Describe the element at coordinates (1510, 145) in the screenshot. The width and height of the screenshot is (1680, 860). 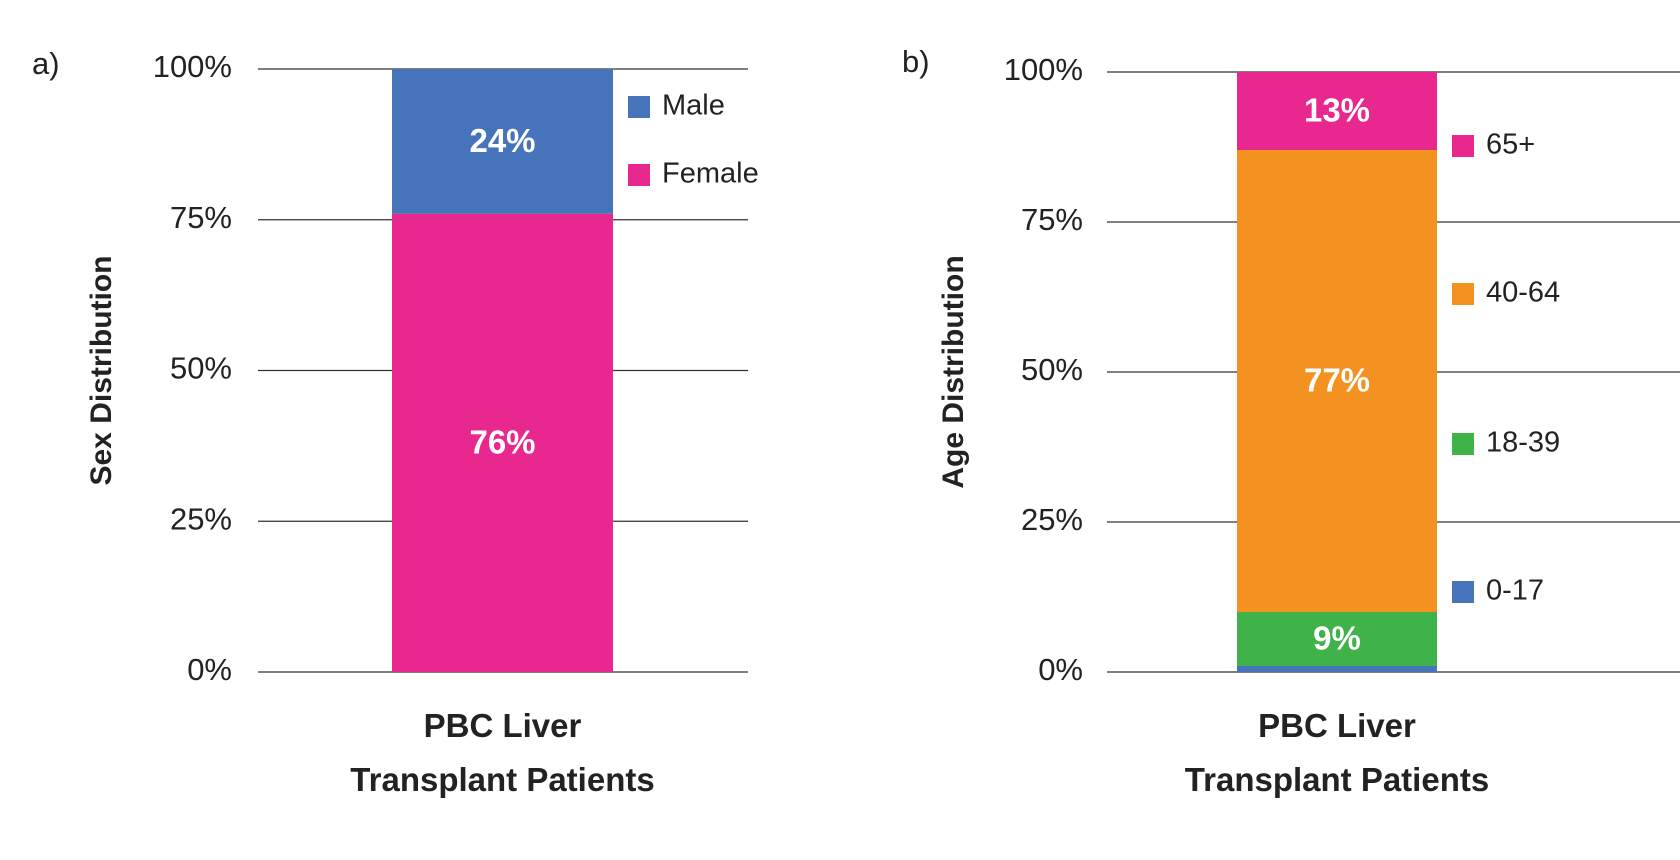
I see `legend-label: 65+` at that location.